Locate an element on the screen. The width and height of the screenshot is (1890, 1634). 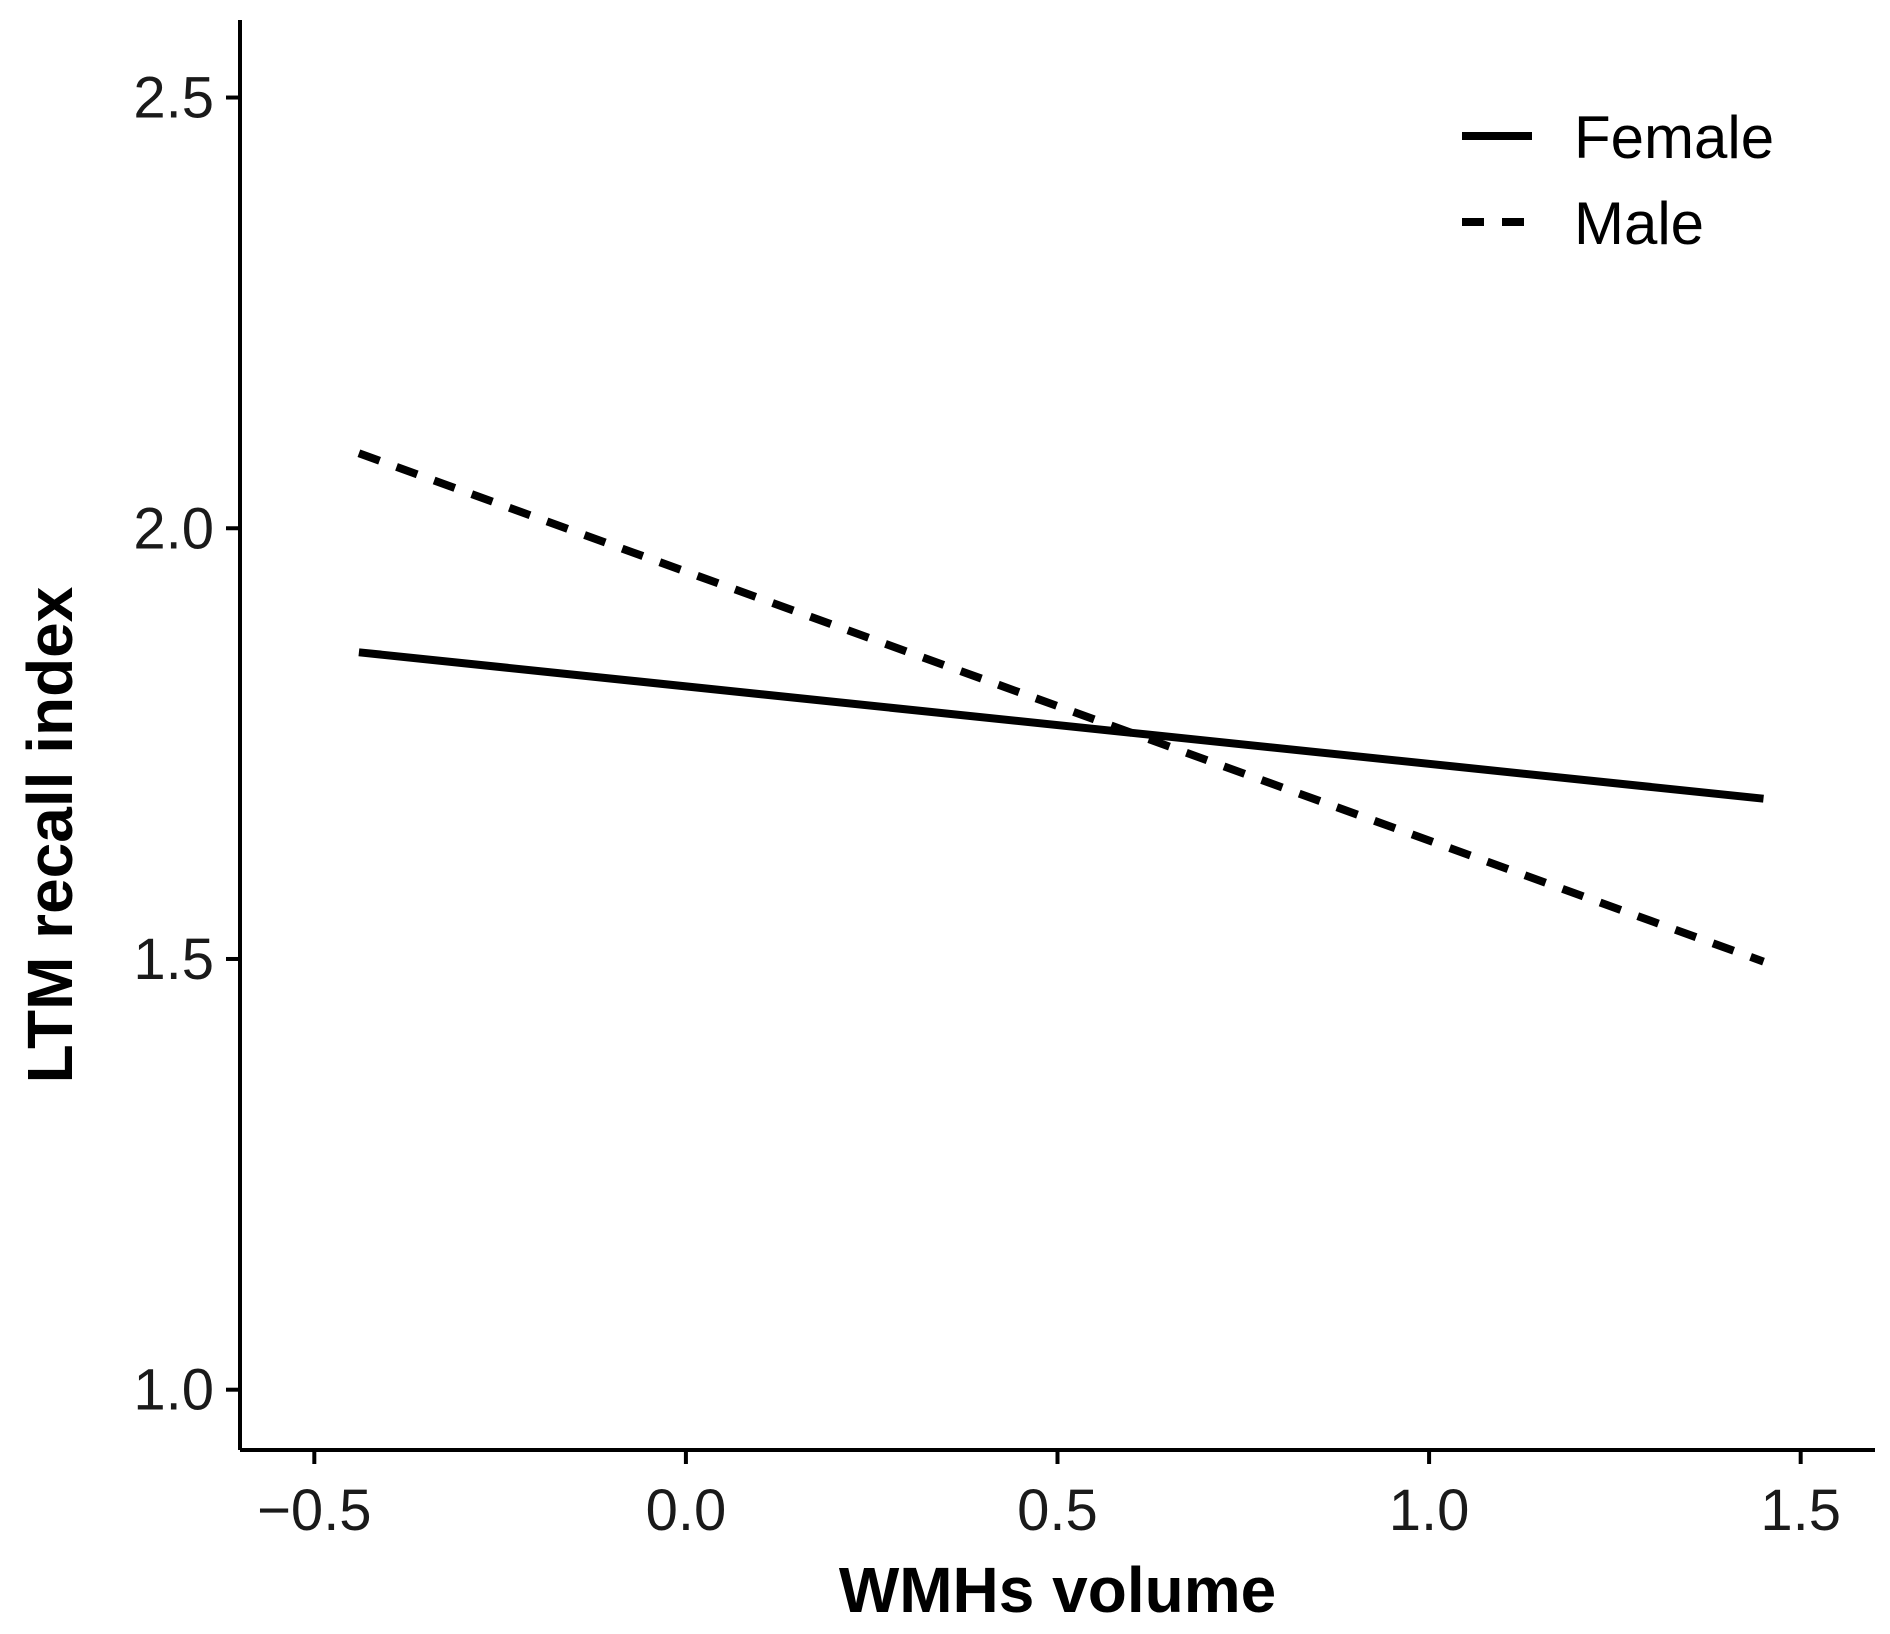
legend-label-male: Male is located at coordinates (1639, 223).